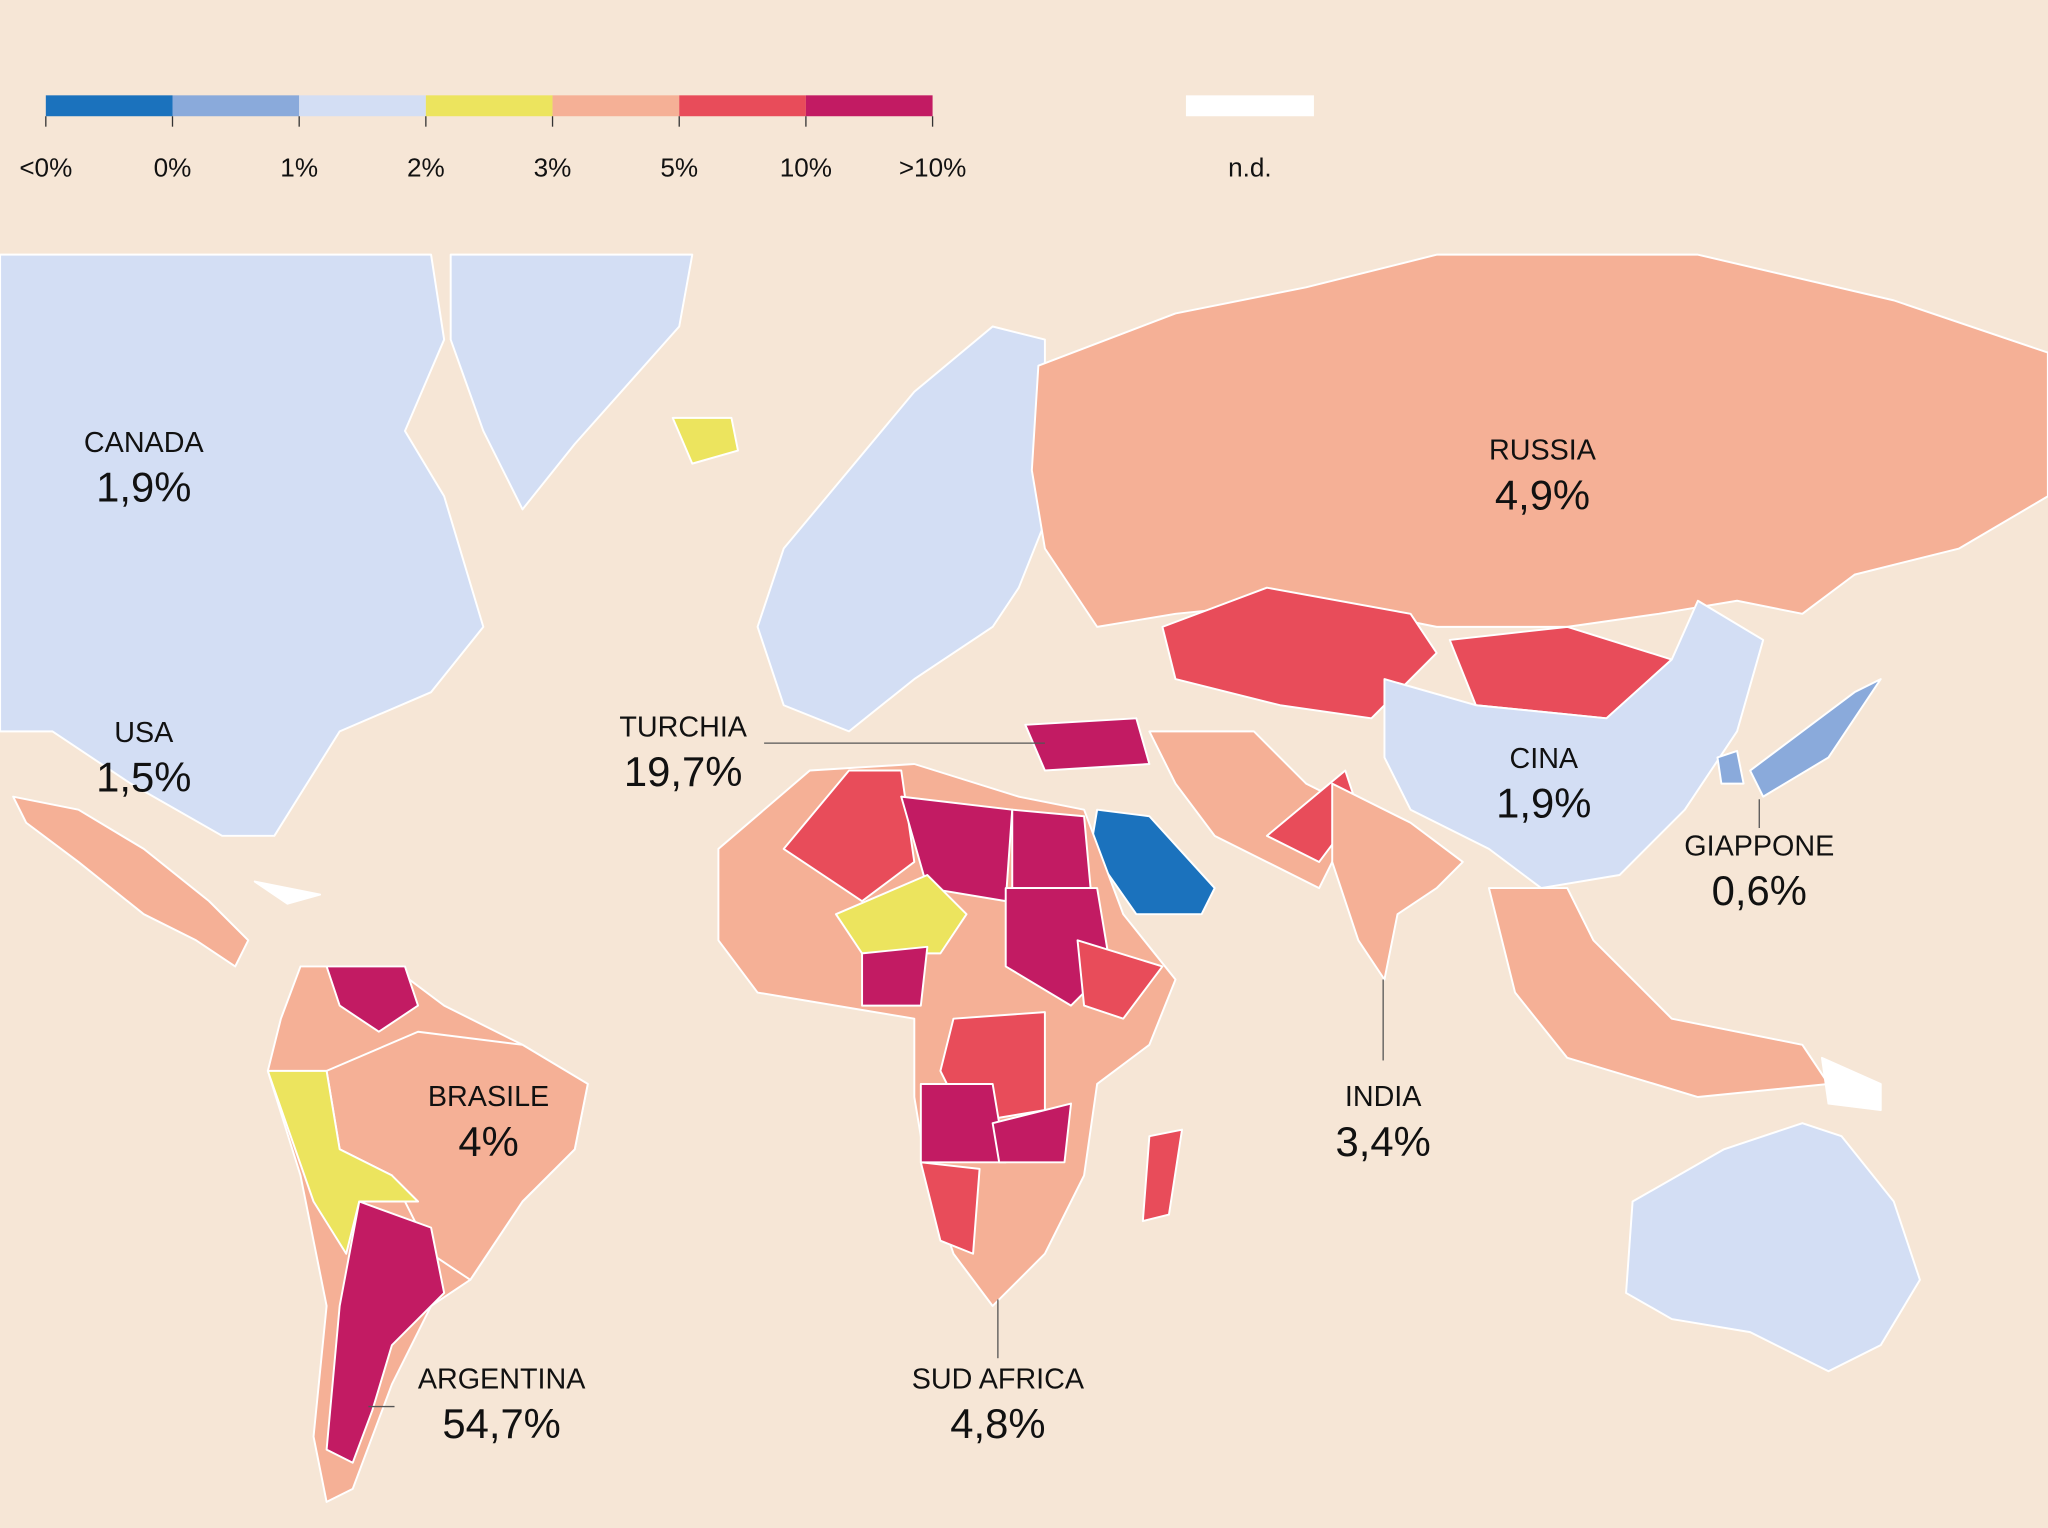 The height and width of the screenshot is (1528, 2048). I want to click on country-name: GIAPPONE, so click(1759, 846).